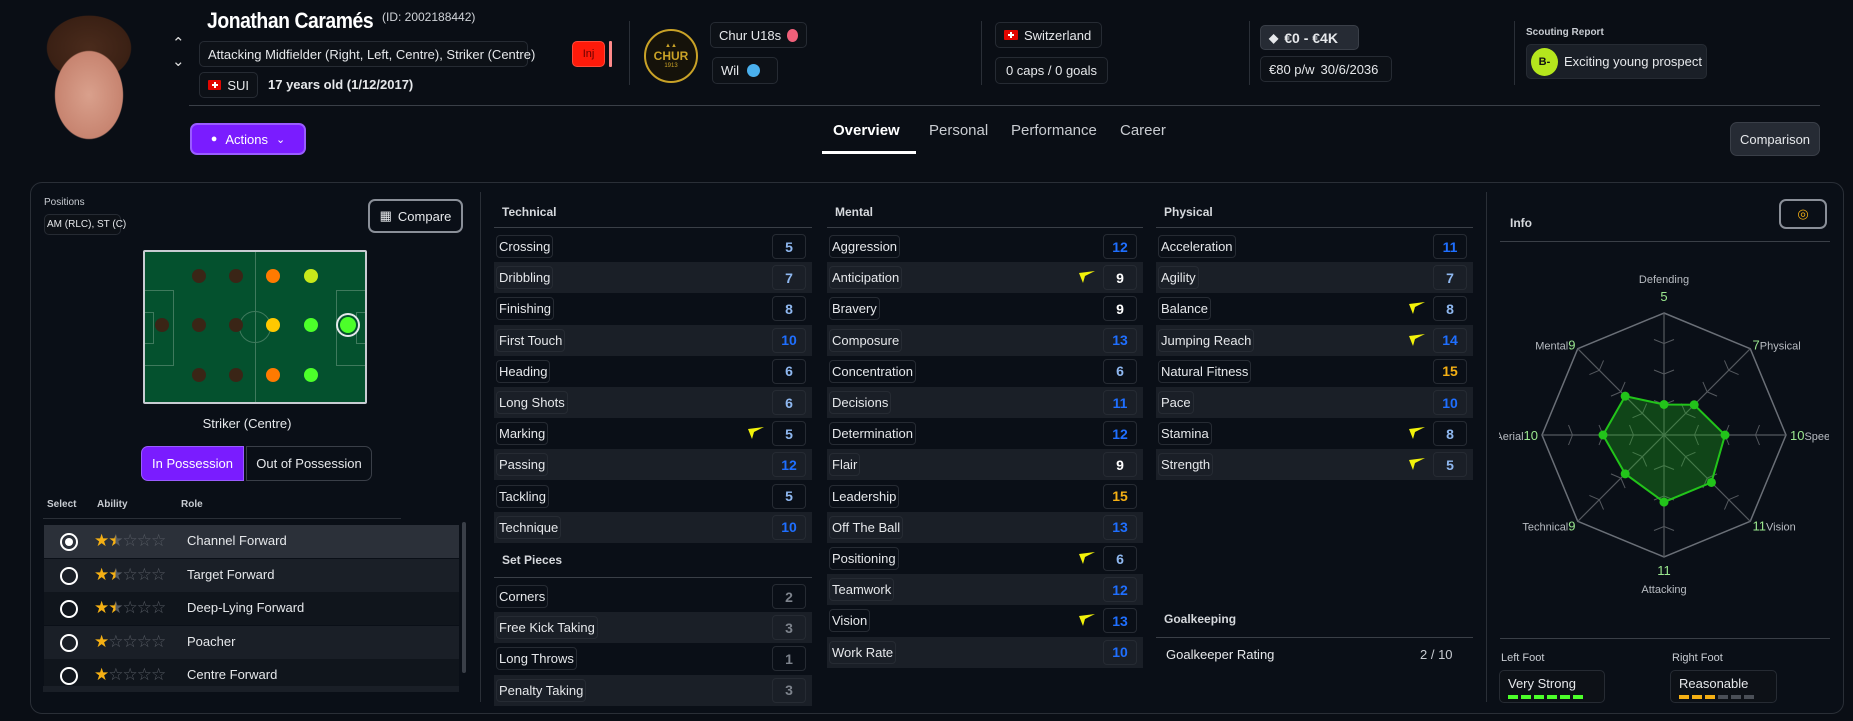 The width and height of the screenshot is (1853, 721). I want to click on attribute-row: Positioning 6, so click(985, 558).